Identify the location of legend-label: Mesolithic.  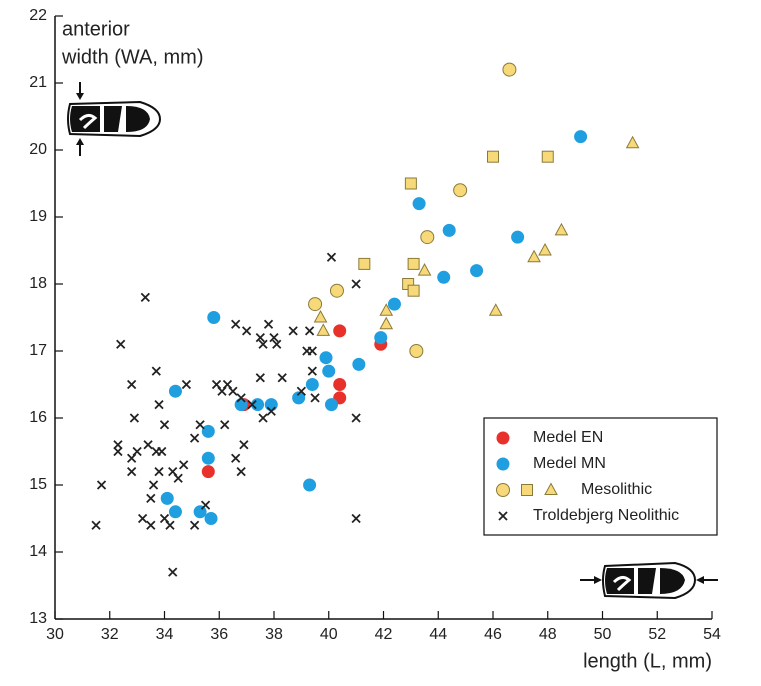
(616, 489).